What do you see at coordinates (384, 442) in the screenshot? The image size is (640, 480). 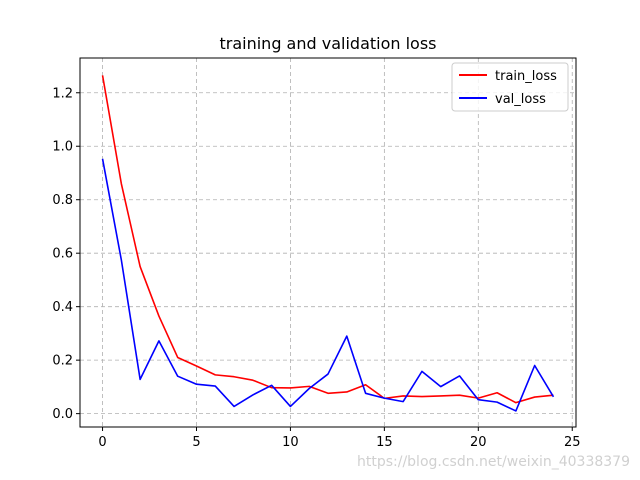 I see `x-tick-label: 15` at bounding box center [384, 442].